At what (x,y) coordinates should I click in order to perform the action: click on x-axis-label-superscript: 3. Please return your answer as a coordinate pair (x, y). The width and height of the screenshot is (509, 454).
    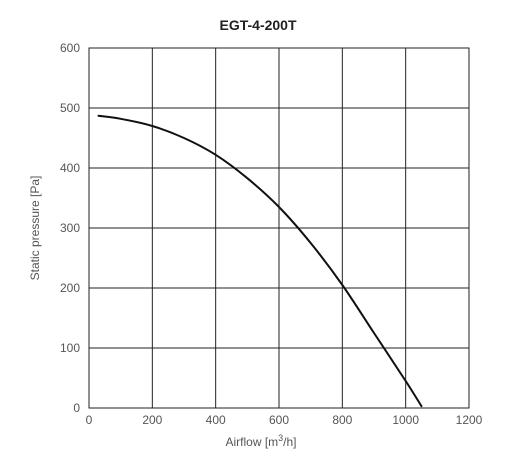
    Looking at the image, I should click on (280, 438).